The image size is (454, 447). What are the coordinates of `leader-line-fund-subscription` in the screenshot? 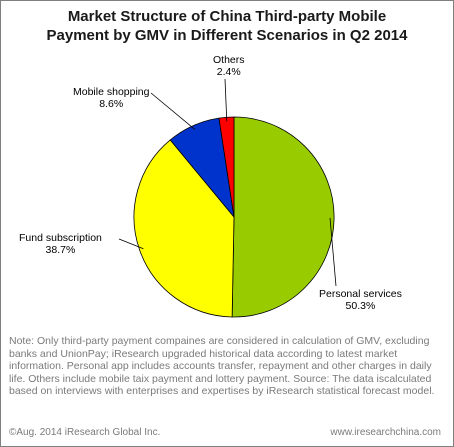 It's located at (131, 244).